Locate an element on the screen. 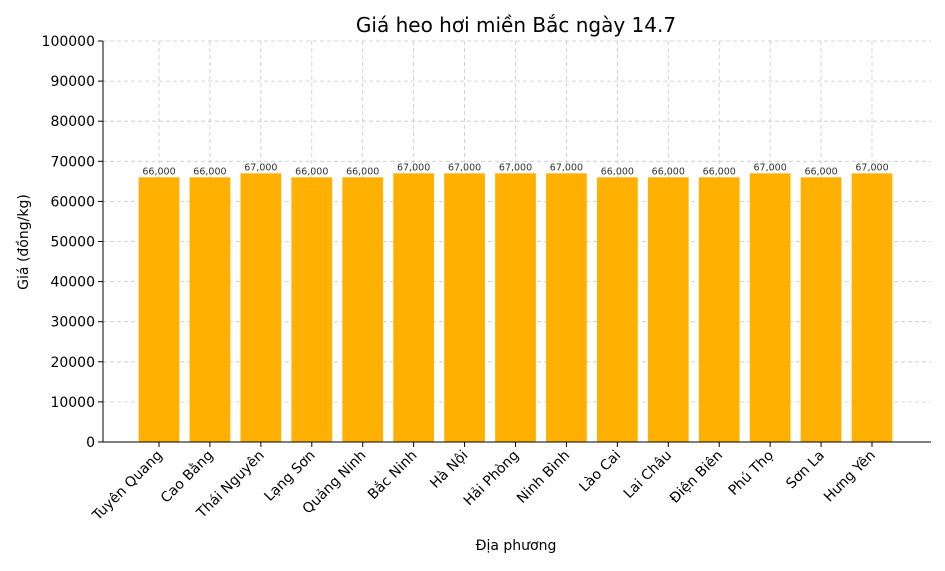 The height and width of the screenshot is (571, 945). y-tick-label: 30000 is located at coordinates (72, 323).